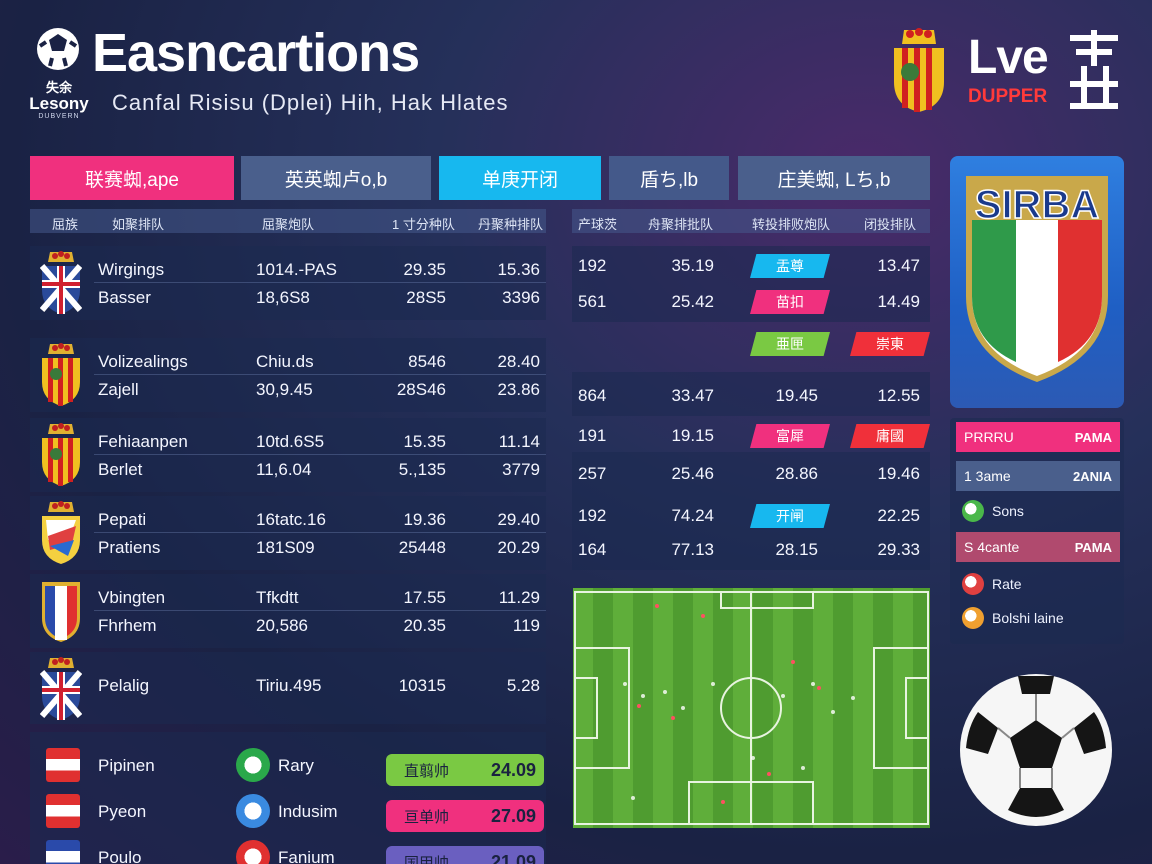 The height and width of the screenshot is (864, 1152). What do you see at coordinates (692, 435) in the screenshot?
I see `right-col-b: 19.15` at bounding box center [692, 435].